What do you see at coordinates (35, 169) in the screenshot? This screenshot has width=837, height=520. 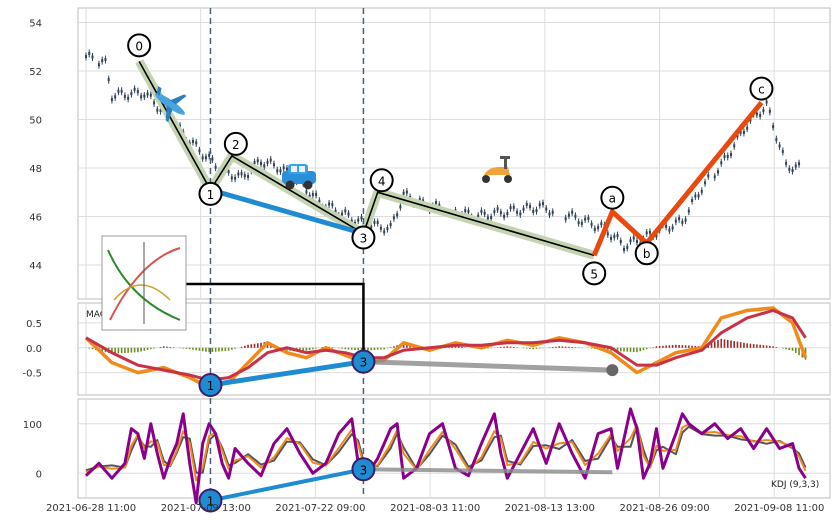 I see `price-y-tick: 48` at bounding box center [35, 169].